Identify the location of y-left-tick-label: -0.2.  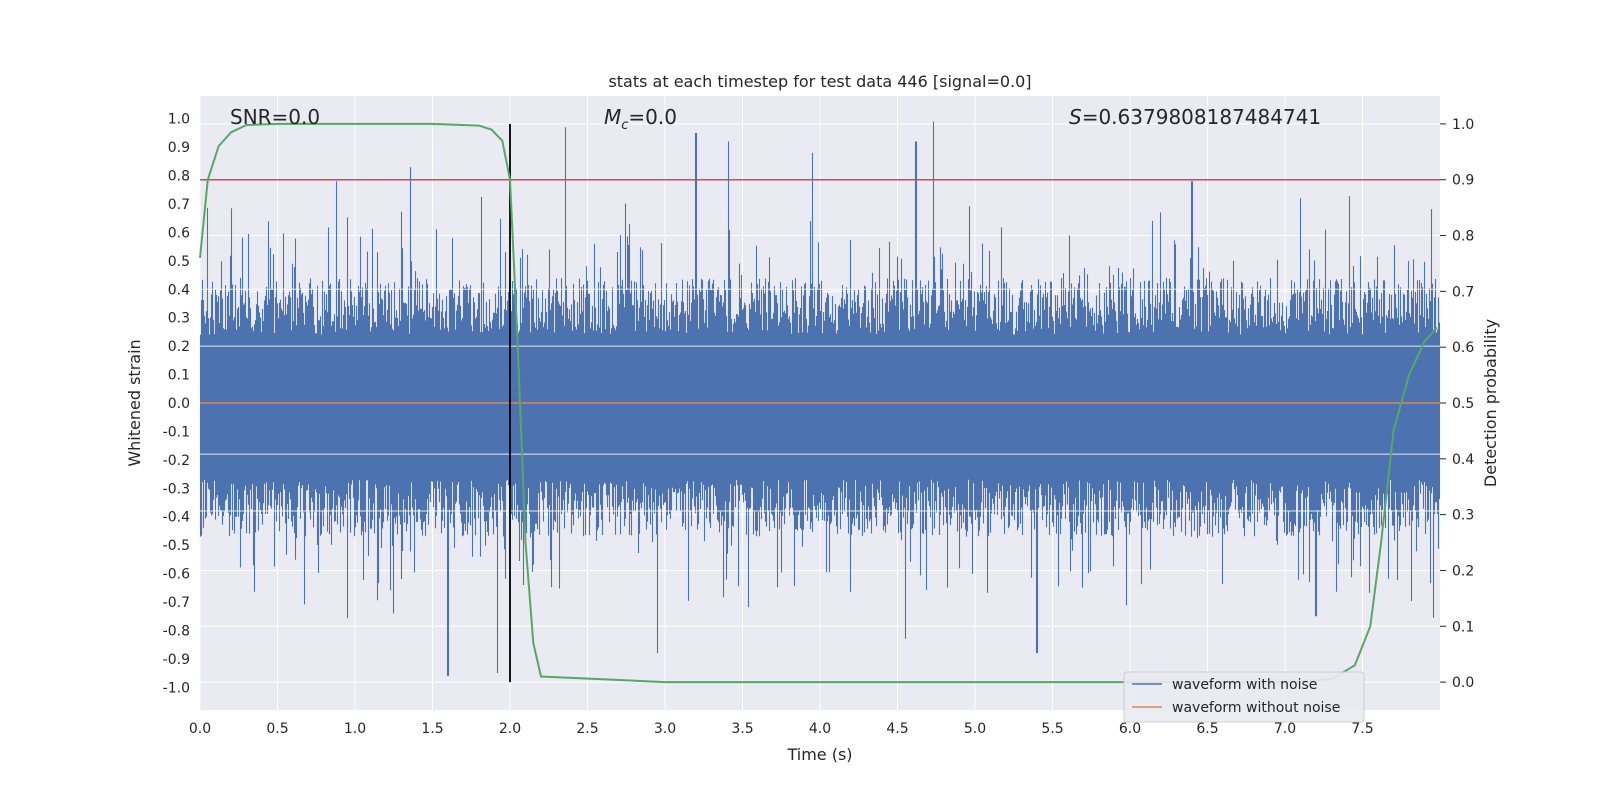
(176, 461).